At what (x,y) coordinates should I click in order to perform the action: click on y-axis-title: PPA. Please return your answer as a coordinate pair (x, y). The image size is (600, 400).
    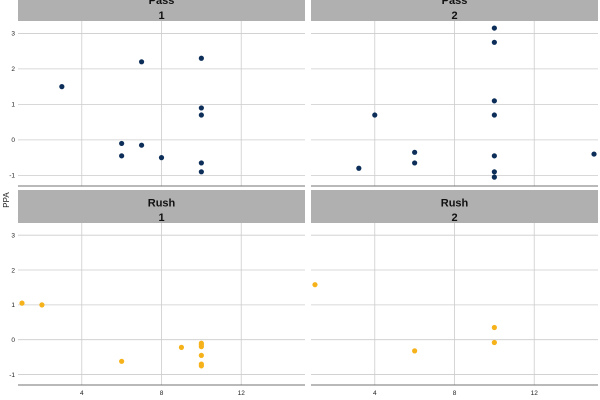
    Looking at the image, I should click on (6, 200).